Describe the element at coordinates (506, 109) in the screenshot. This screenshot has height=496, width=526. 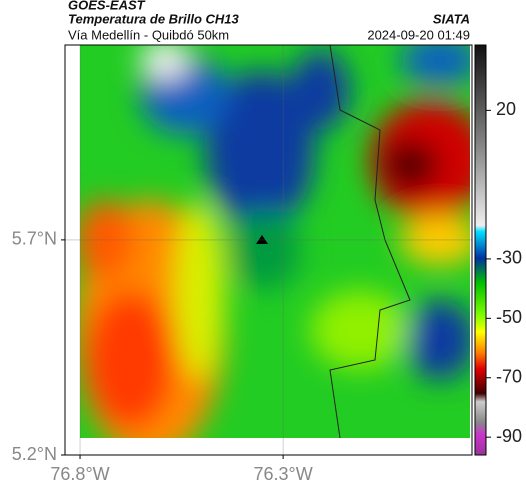
I see `colorbar-tick-label: 20` at that location.